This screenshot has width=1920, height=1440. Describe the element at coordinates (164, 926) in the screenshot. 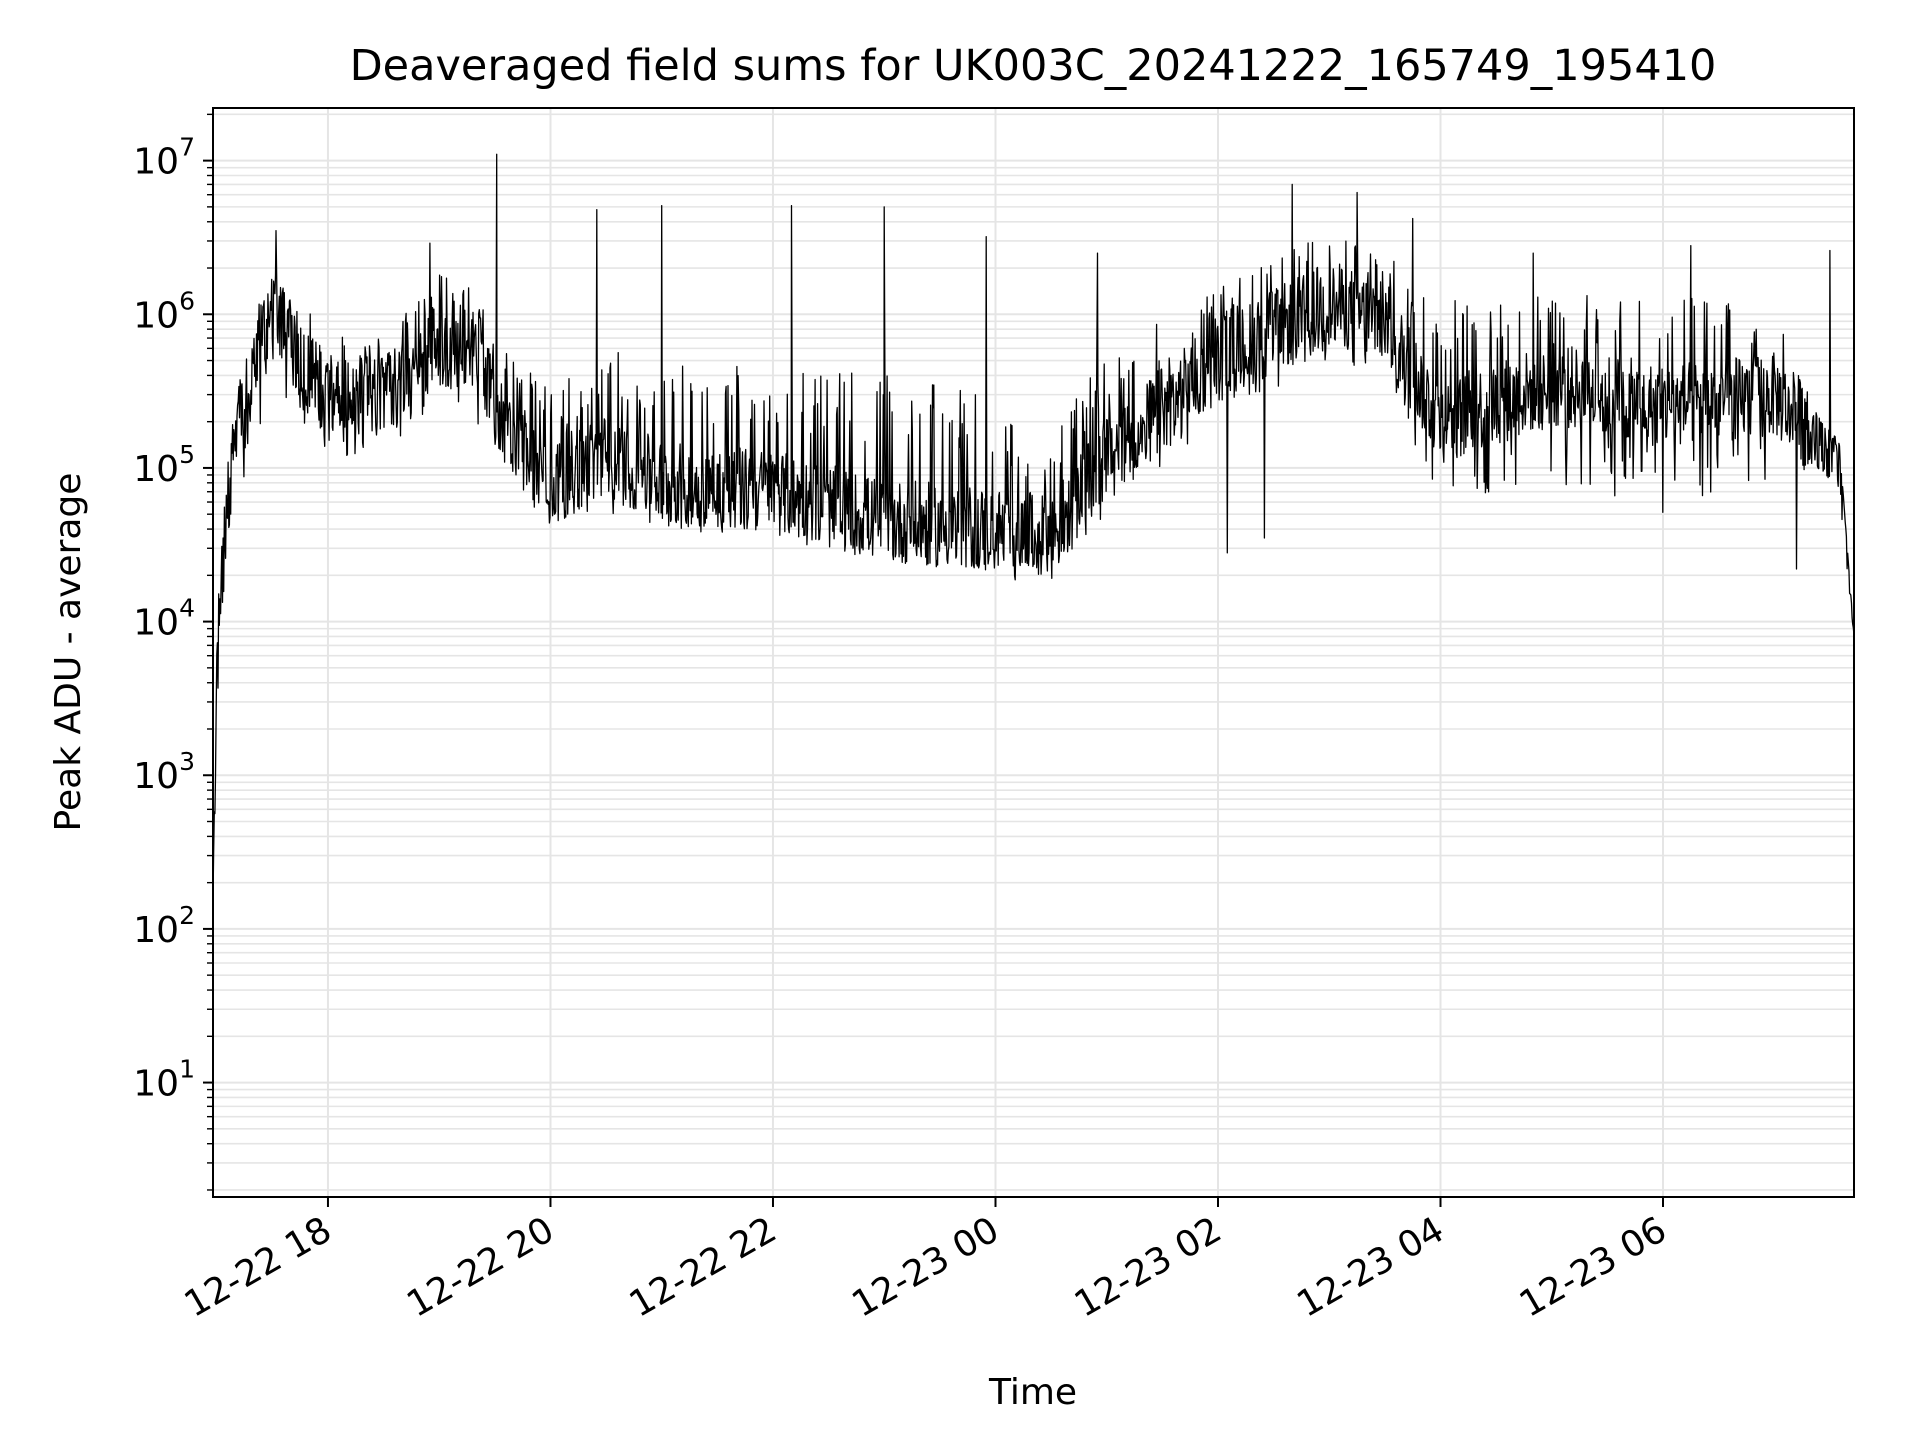

I see `y-tick-label: 10²` at that location.